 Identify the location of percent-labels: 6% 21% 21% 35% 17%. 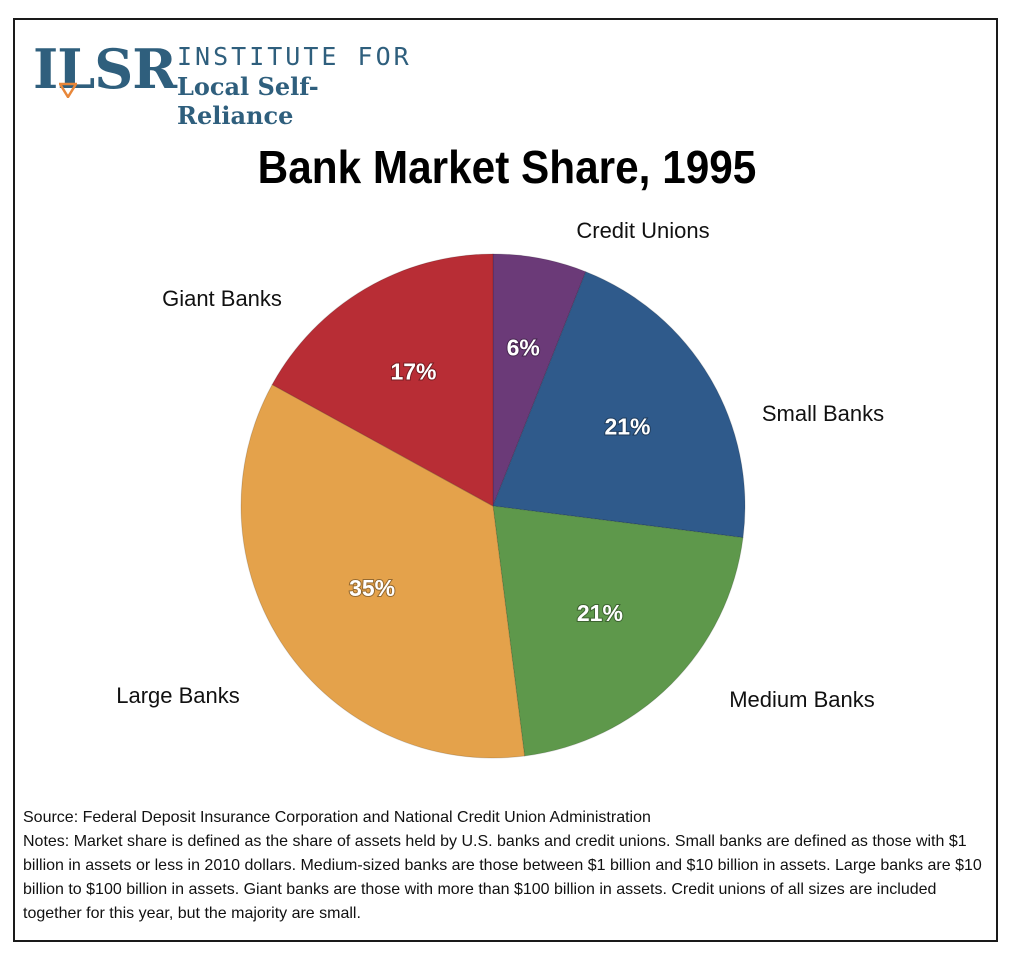
(499, 480).